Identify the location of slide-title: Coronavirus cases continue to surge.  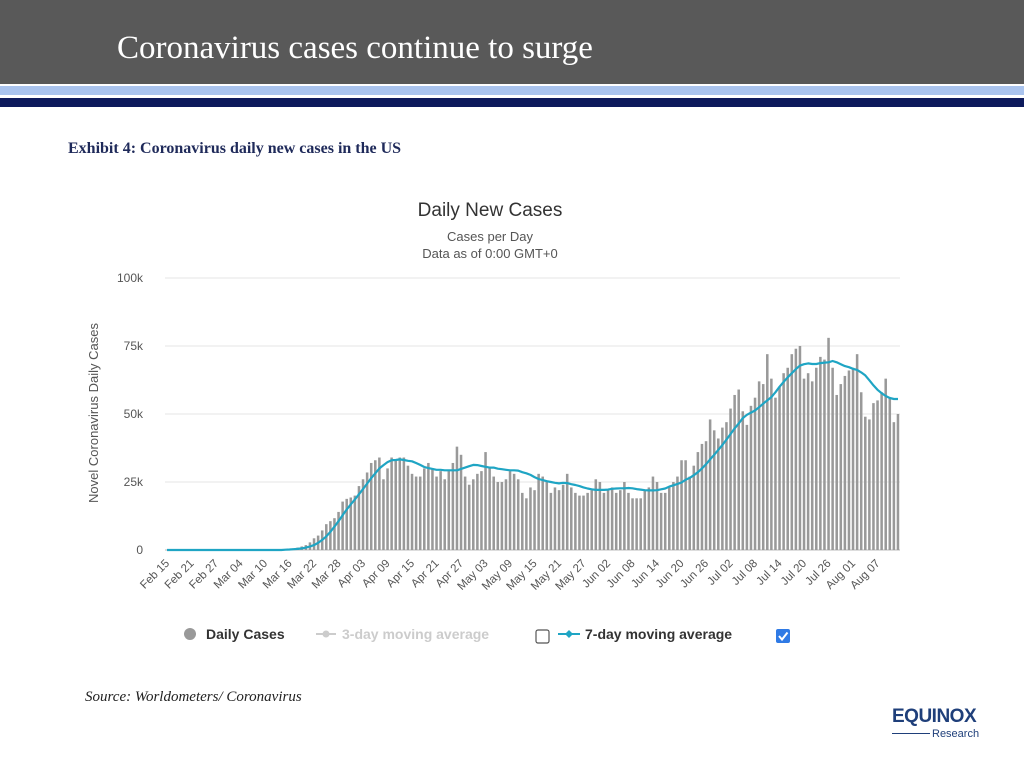
(355, 48).